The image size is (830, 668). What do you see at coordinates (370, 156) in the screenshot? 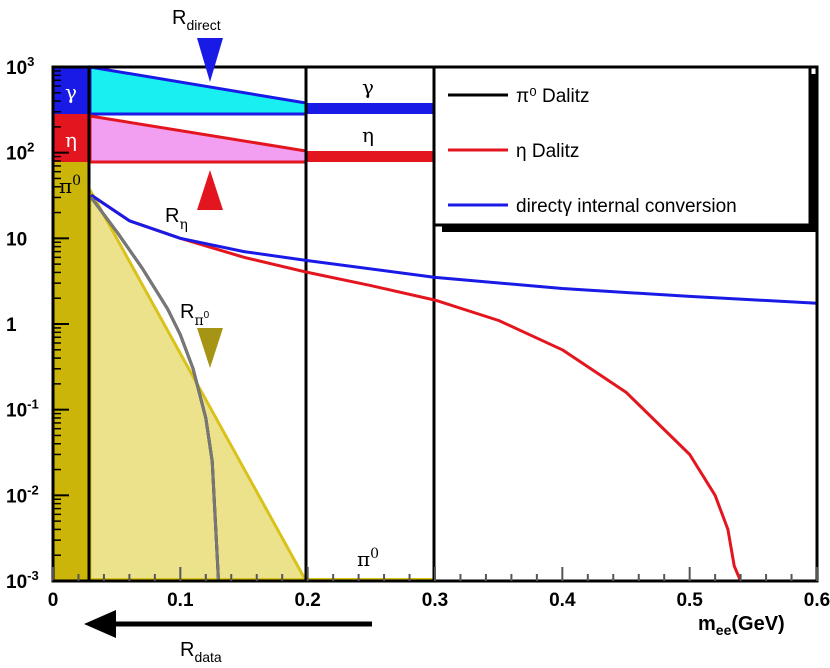
I see `eta-bar-right` at bounding box center [370, 156].